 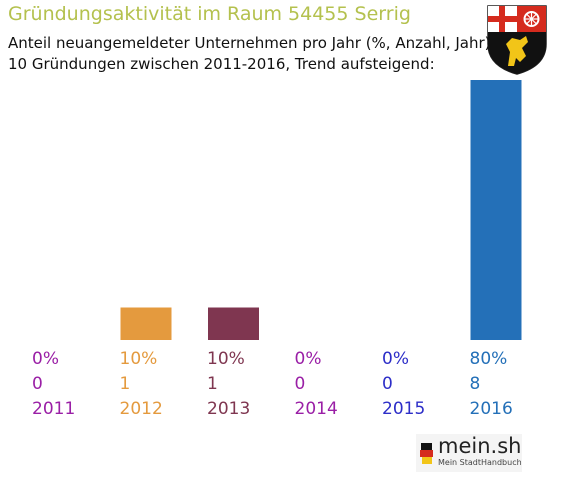 What do you see at coordinates (480, 462) in the screenshot?
I see `logo-subtext: Mein StadtHandbuch` at bounding box center [480, 462].